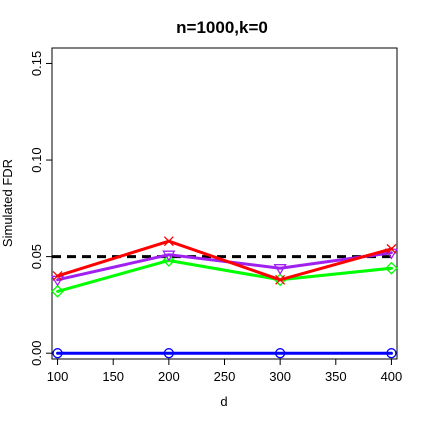 Image resolution: width=423 pixels, height=423 pixels. Describe the element at coordinates (36, 353) in the screenshot. I see `y-tick-label: 0.00` at that location.